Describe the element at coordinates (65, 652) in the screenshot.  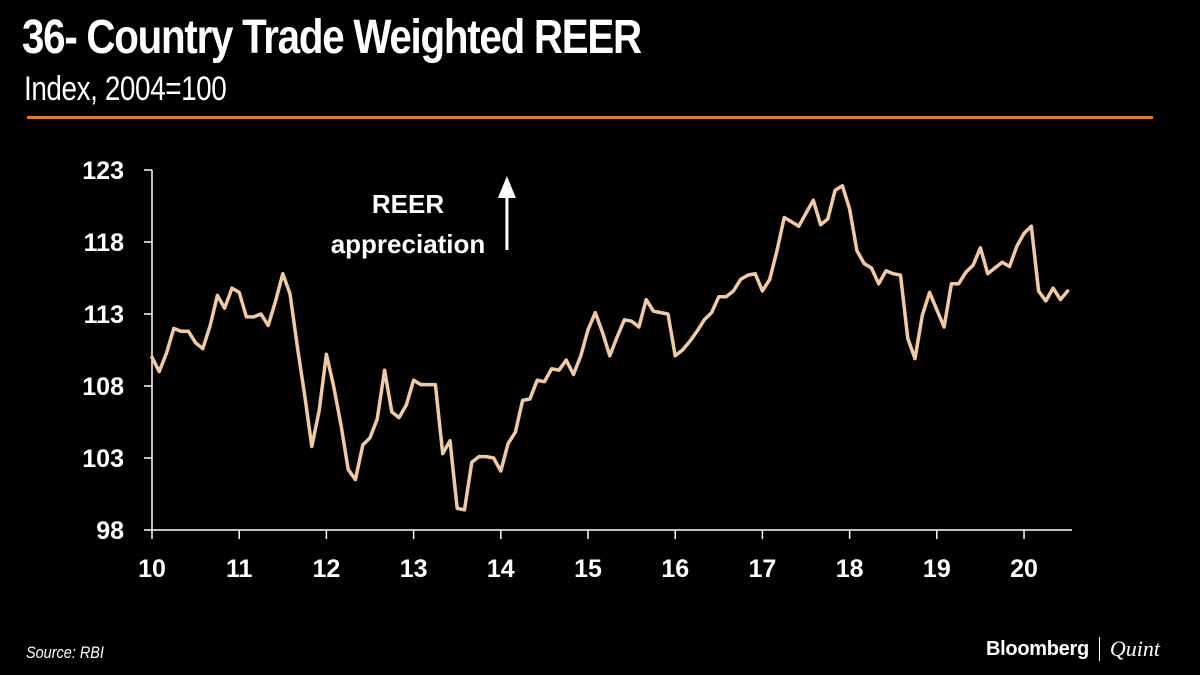
I see `source-note: Source: RBI` at that location.